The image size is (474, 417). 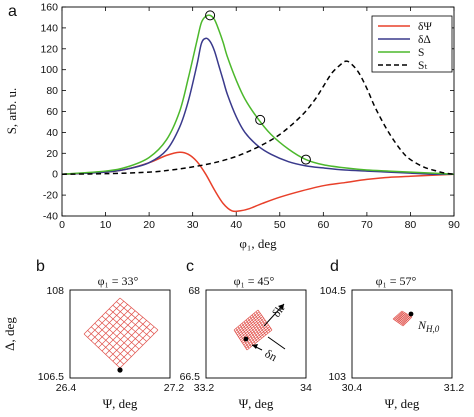 What do you see at coordinates (258, 87) in the screenshot?
I see `panel-a-markers` at bounding box center [258, 87].